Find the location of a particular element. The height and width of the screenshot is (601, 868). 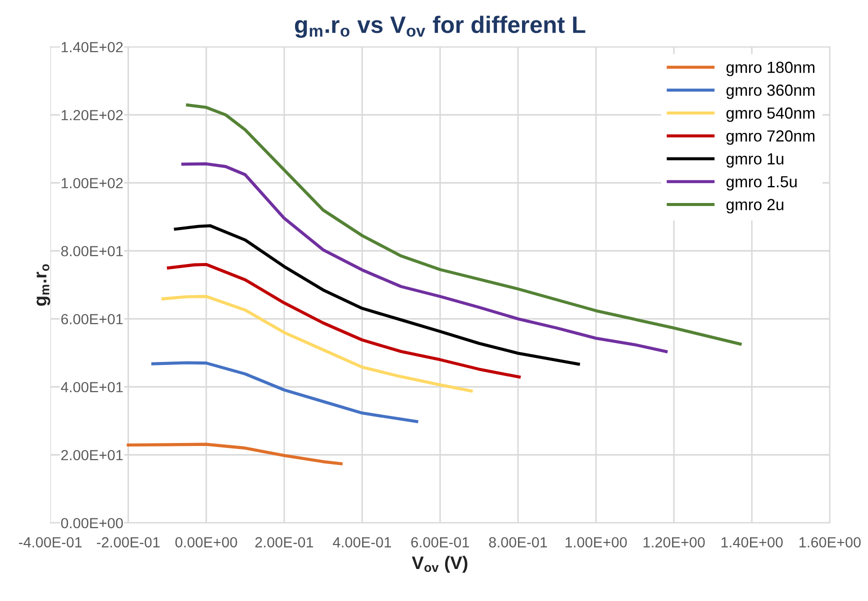

x-tick-label: -4.00E-01 is located at coordinates (50, 542).